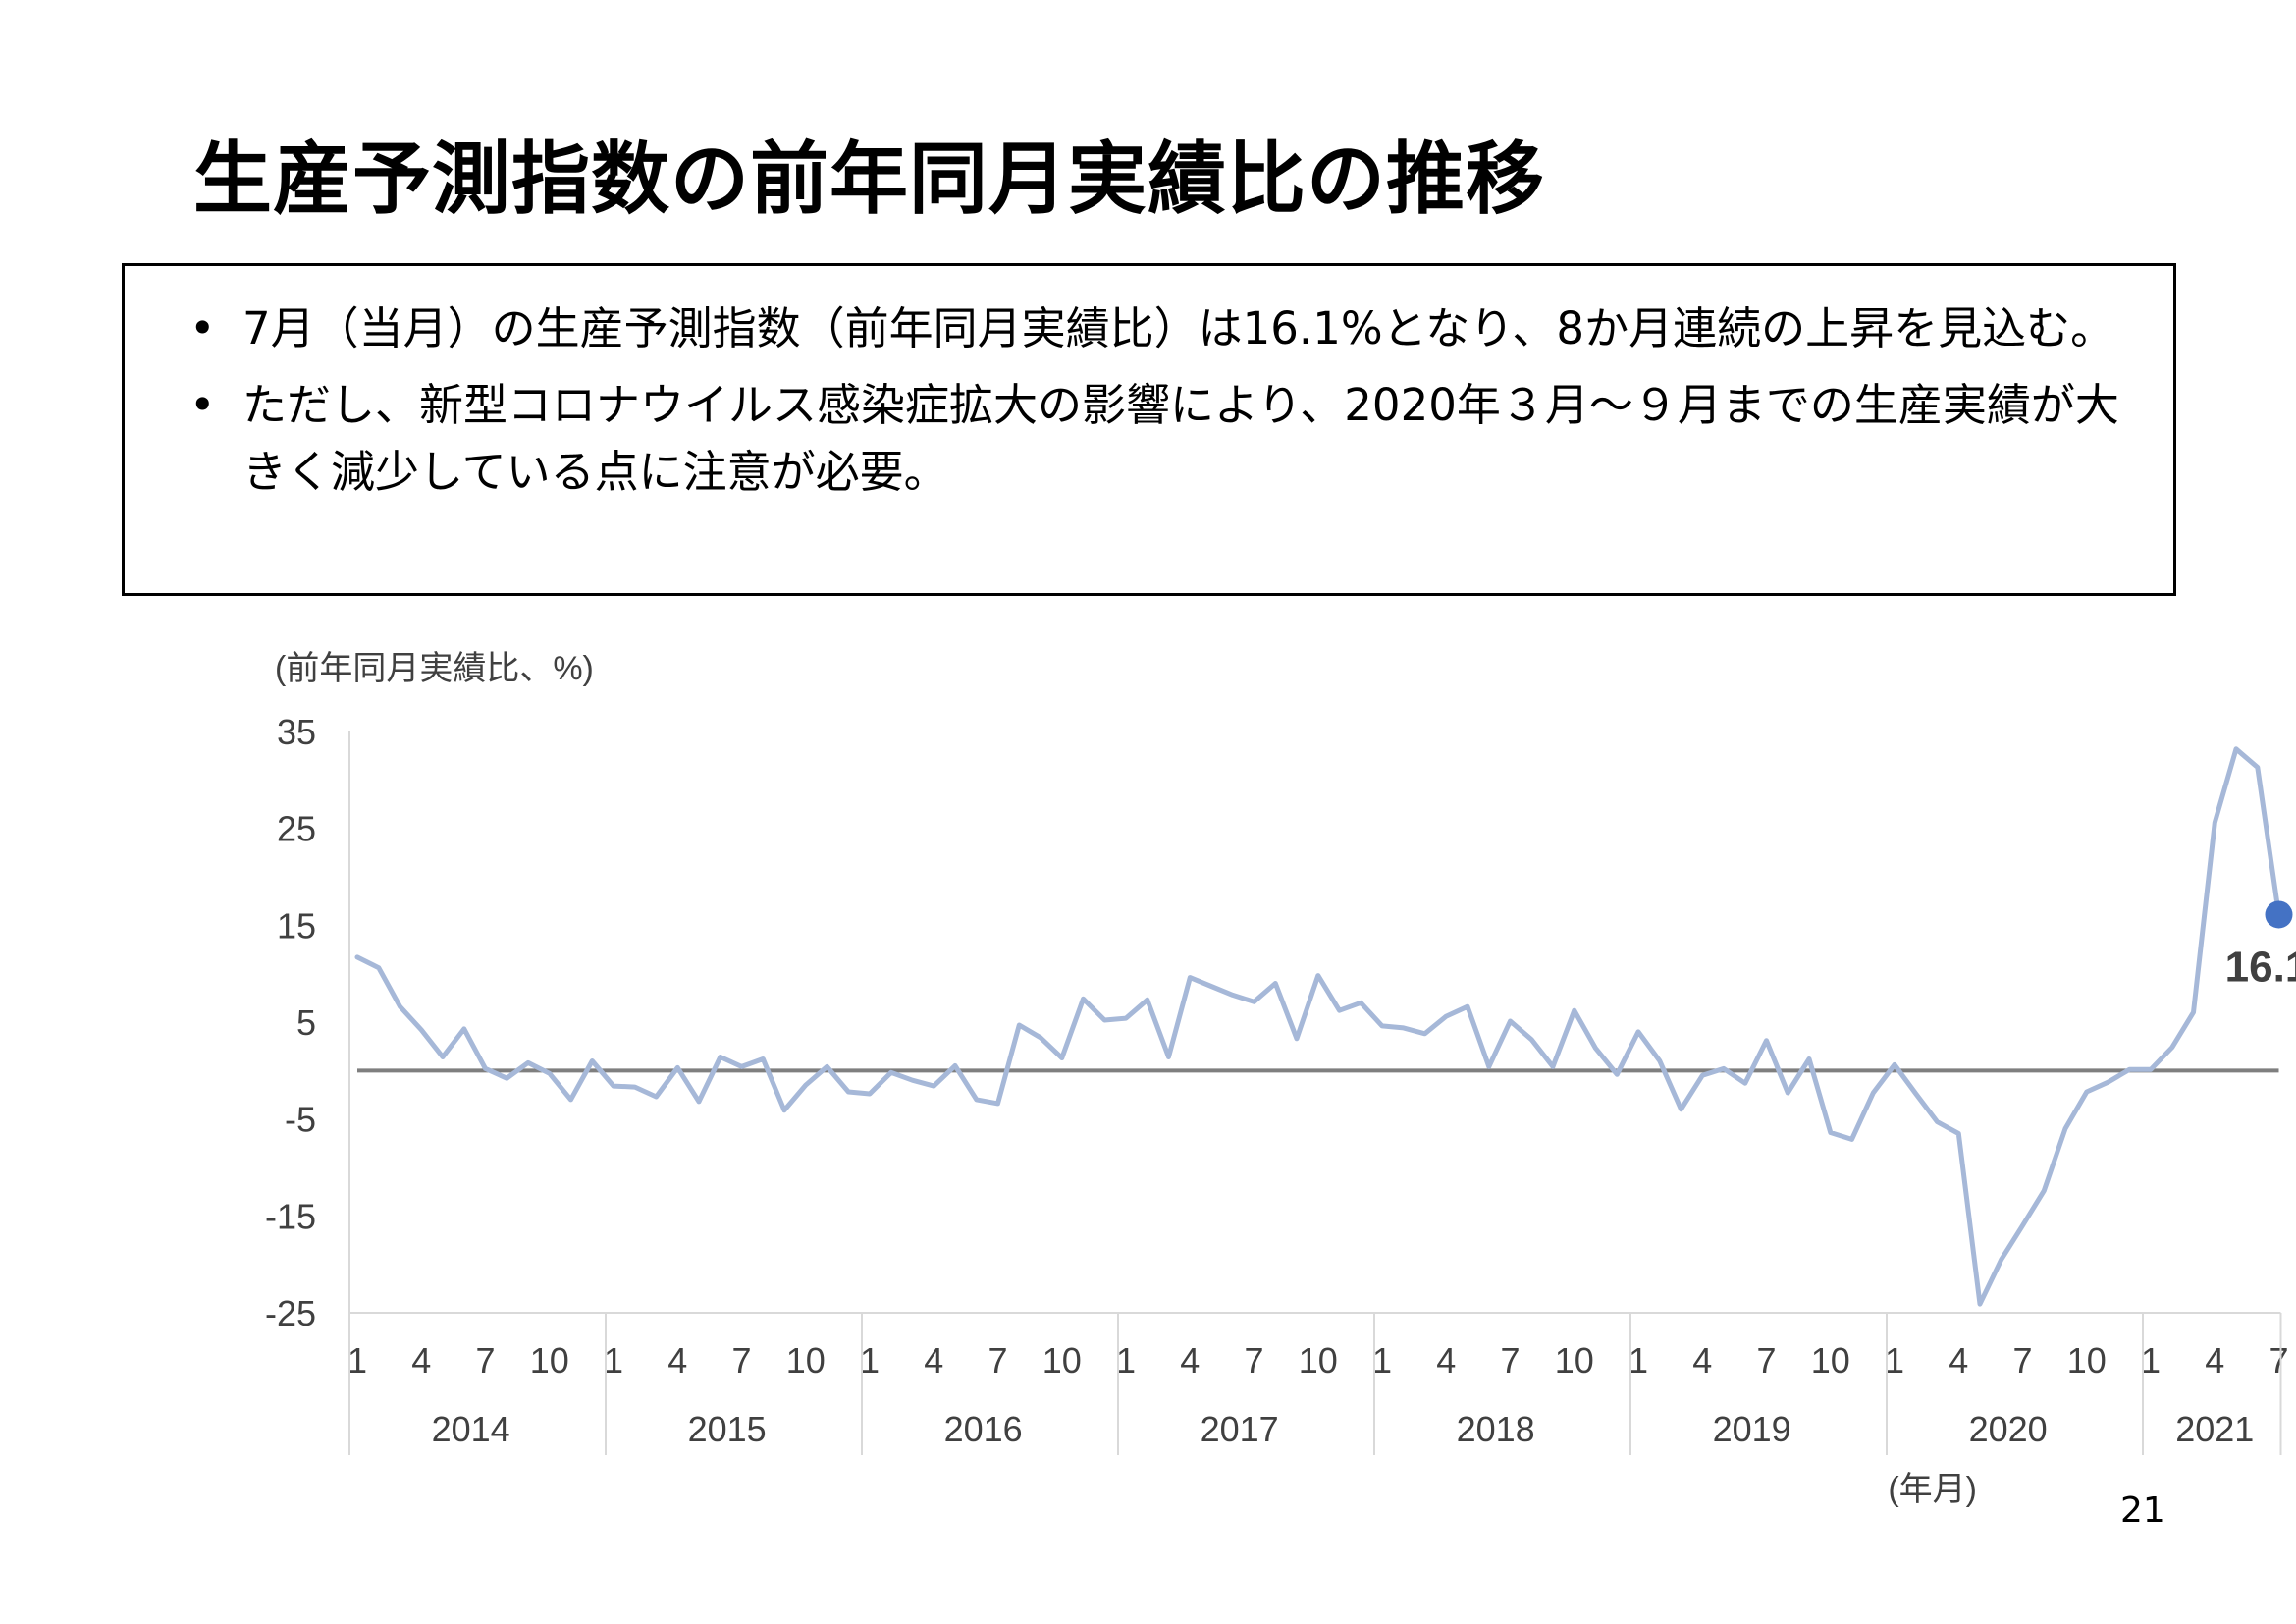 The height and width of the screenshot is (1624, 2296). I want to click on y-tick-label: 15, so click(297, 925).